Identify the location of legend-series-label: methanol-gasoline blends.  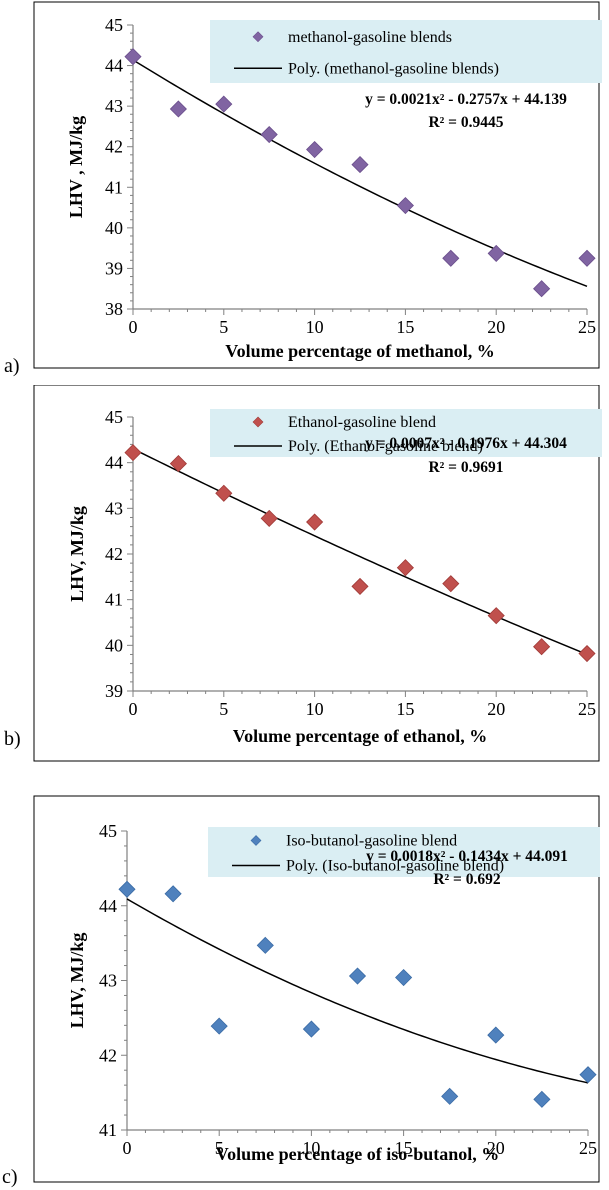
(370, 37).